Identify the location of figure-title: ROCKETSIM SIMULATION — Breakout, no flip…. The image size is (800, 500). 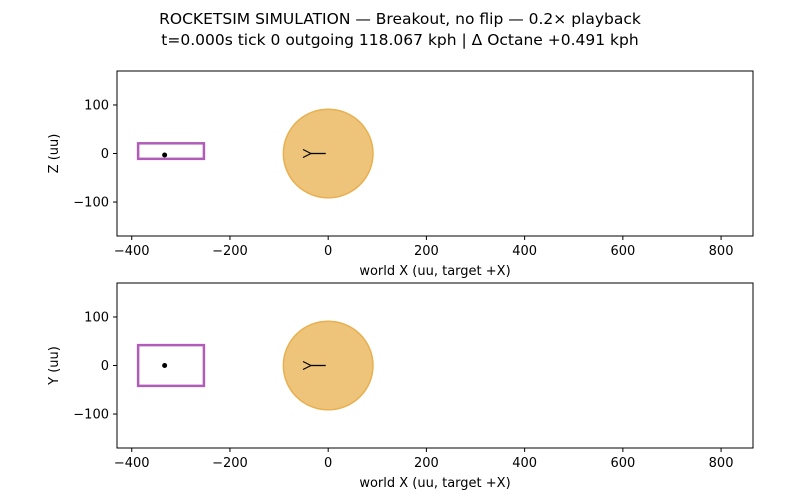
(400, 19).